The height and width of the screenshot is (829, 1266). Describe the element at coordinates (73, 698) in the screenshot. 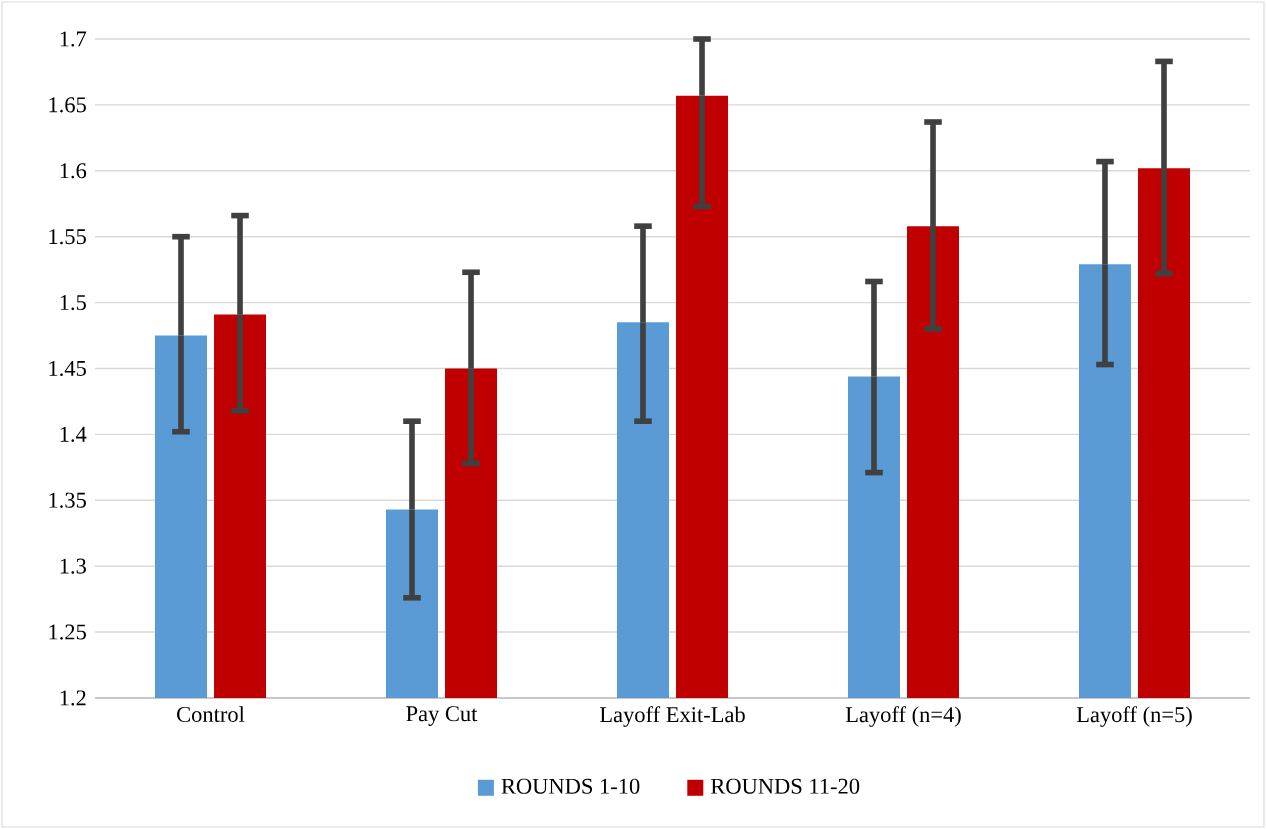

I see `y-tick-label: 1.2` at that location.